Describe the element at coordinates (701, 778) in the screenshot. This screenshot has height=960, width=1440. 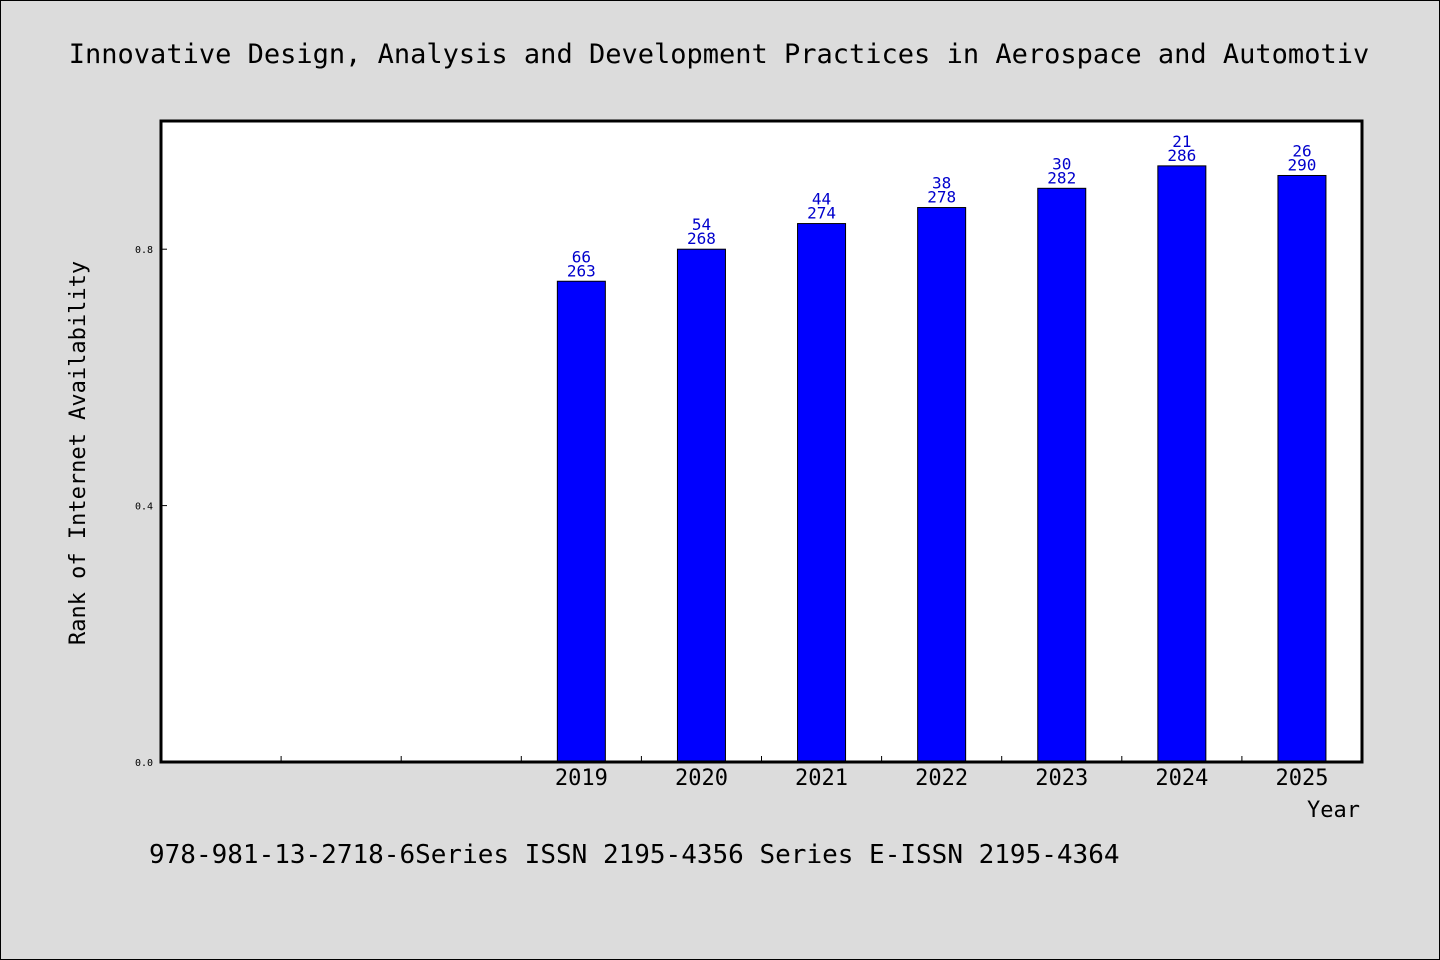
I see `x-tick-label: 2020` at that location.